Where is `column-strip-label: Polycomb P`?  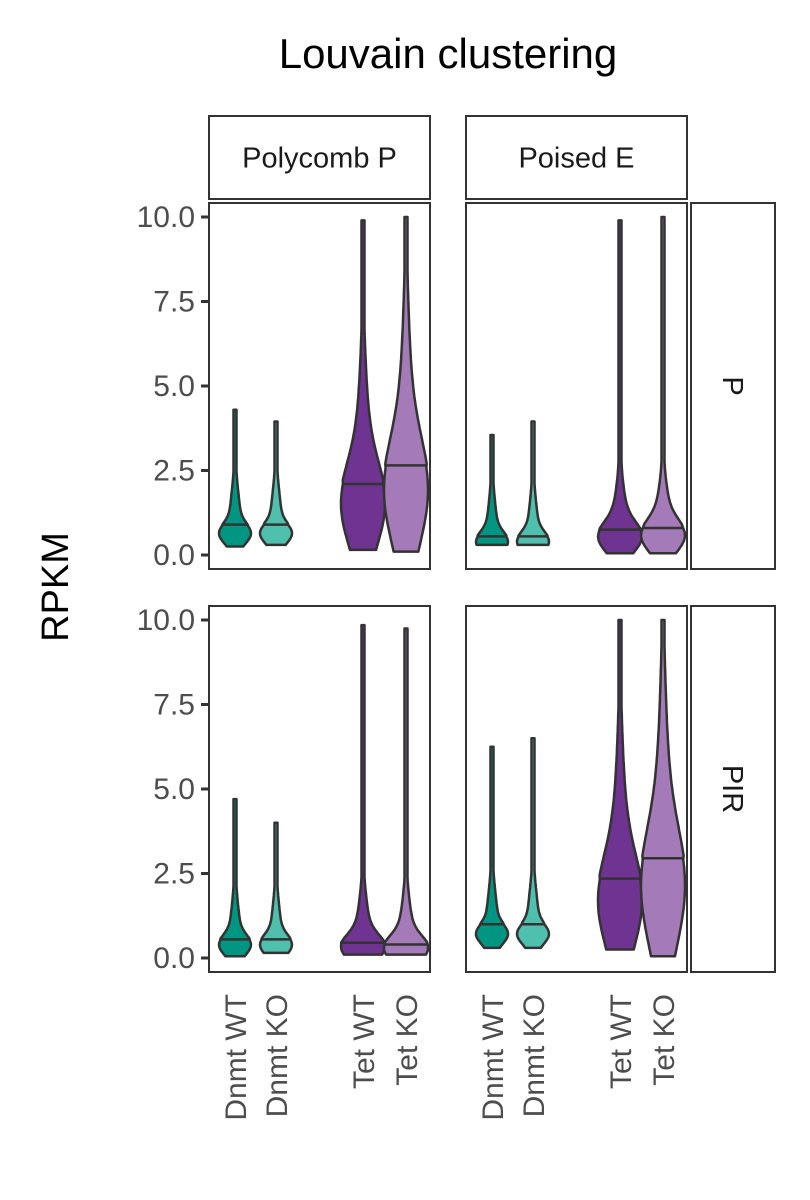 column-strip-label: Polycomb P is located at coordinates (319, 159).